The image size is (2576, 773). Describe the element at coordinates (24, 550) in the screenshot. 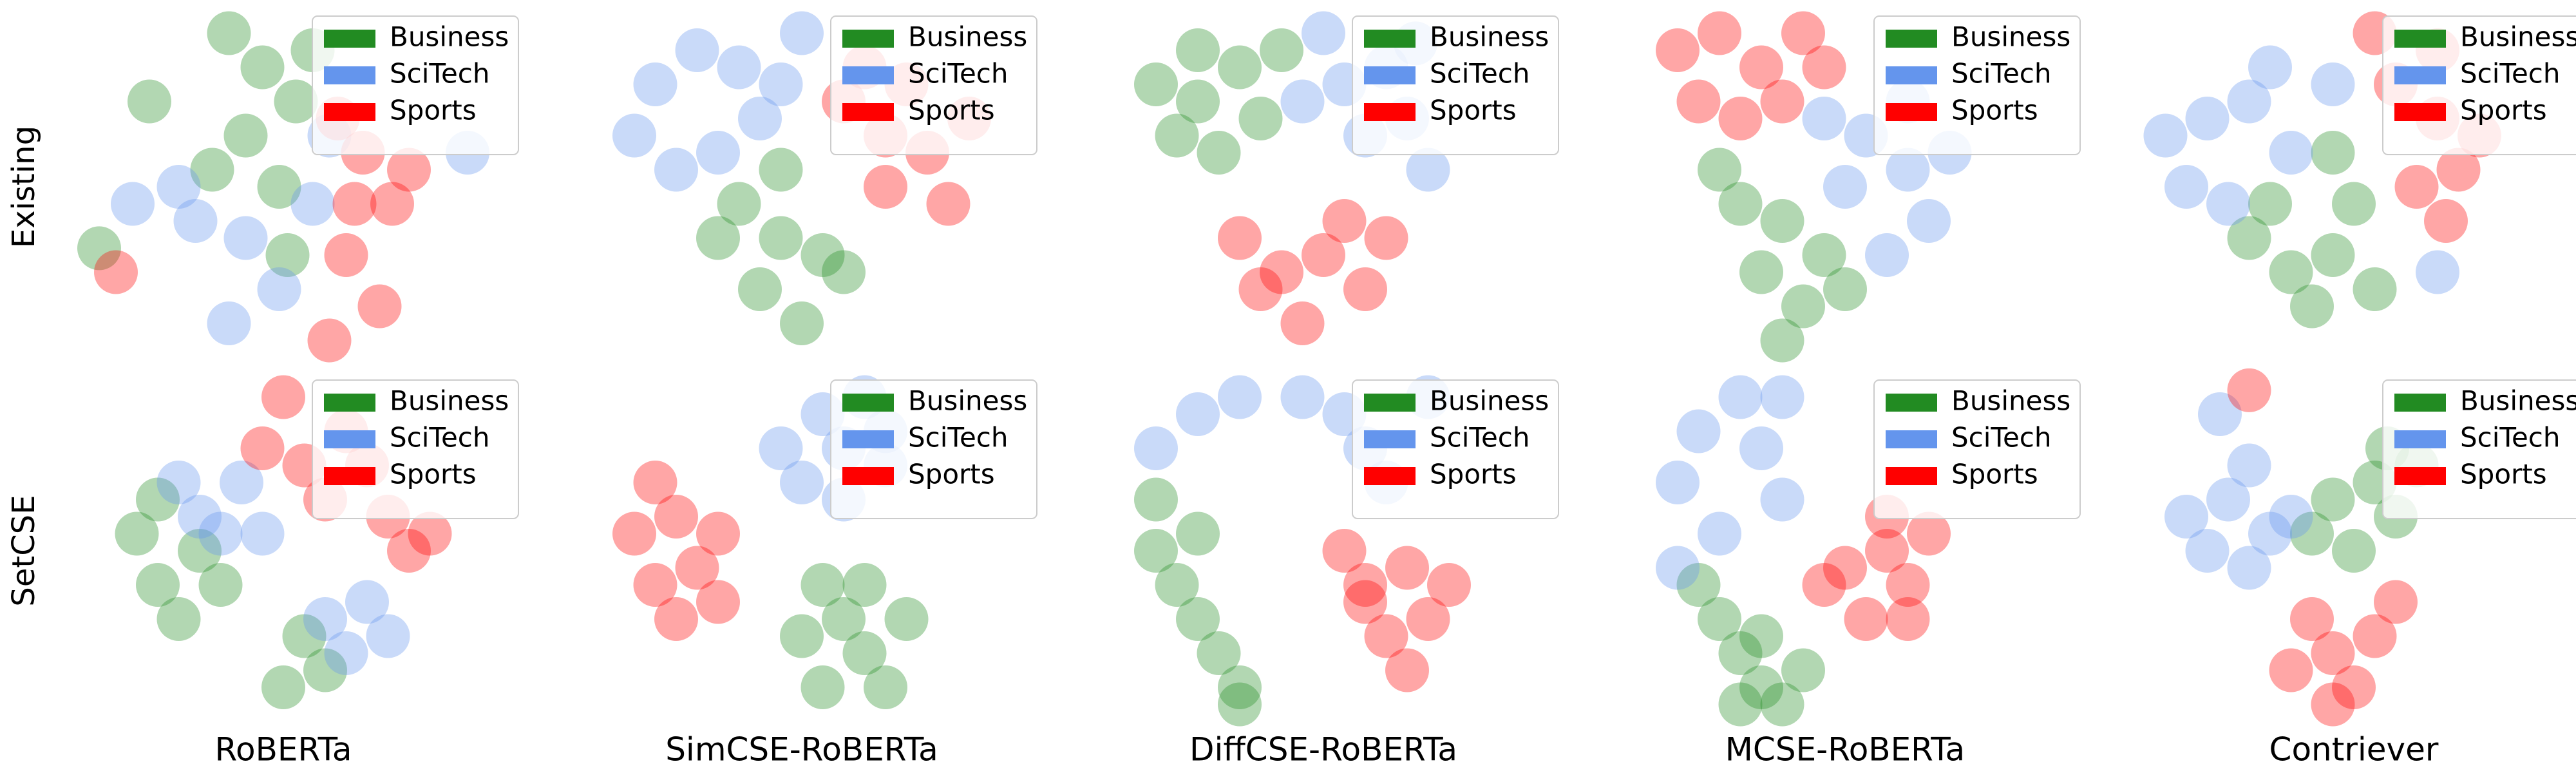

I see `row-label: SetCSE` at that location.